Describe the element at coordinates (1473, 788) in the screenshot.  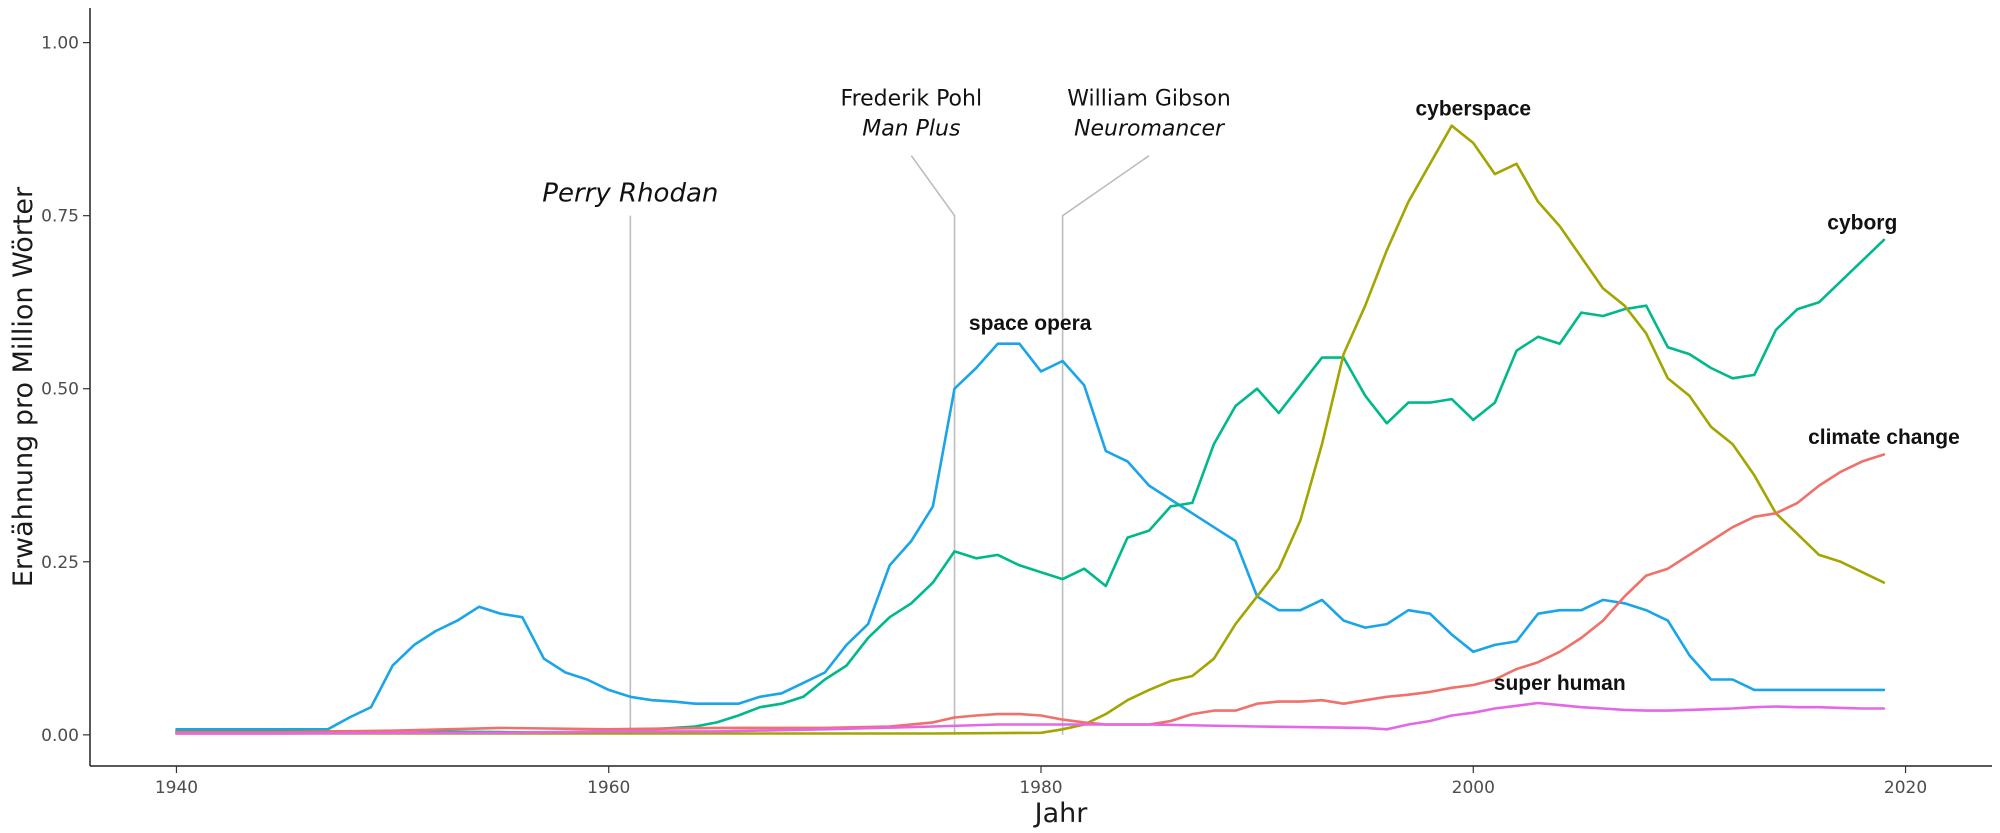
I see `x-tick-label: 2000` at that location.